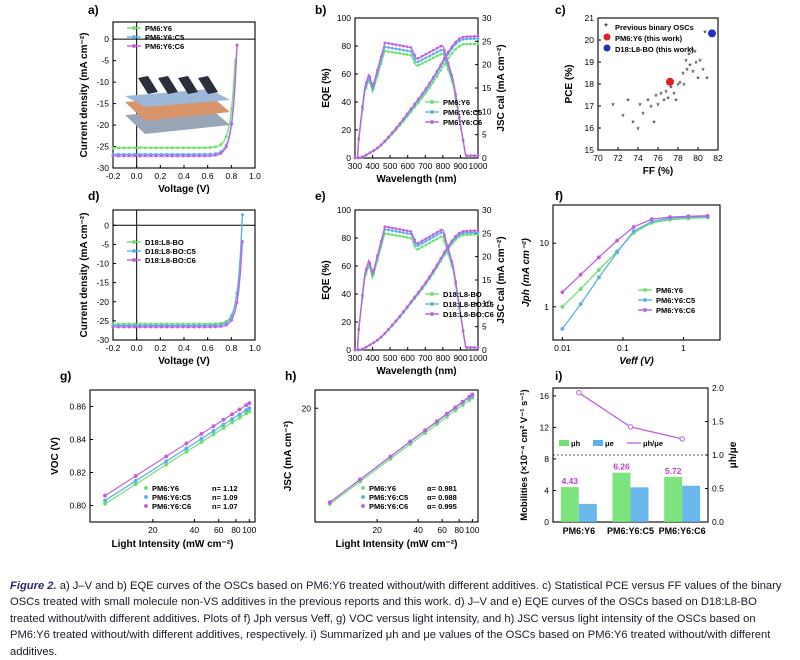 This screenshot has width=800, height=660. Describe the element at coordinates (416, 280) in the screenshot. I see `eqe-plot-frame-e` at that location.